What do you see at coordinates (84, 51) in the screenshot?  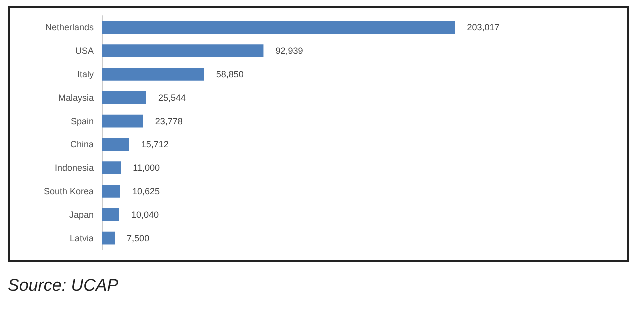 I see `y-tick-label: USA` at bounding box center [84, 51].